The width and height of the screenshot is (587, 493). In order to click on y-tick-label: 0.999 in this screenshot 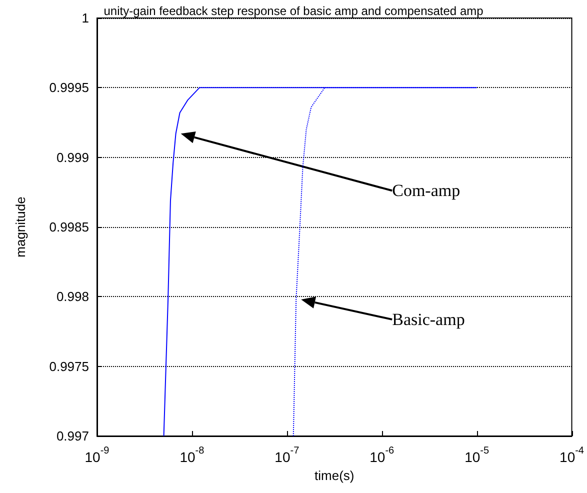, I will do `click(72, 157)`.